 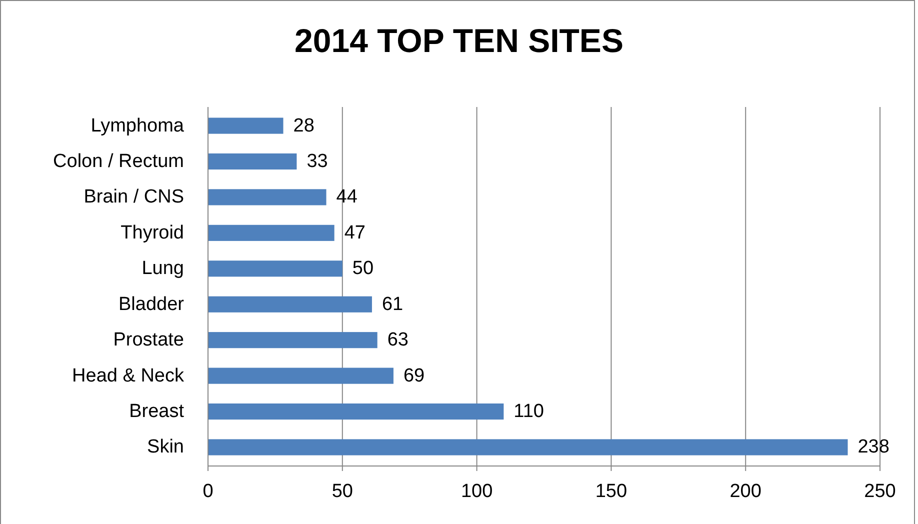 What do you see at coordinates (137, 125) in the screenshot?
I see `y-tick-label: Lymphoma` at bounding box center [137, 125].